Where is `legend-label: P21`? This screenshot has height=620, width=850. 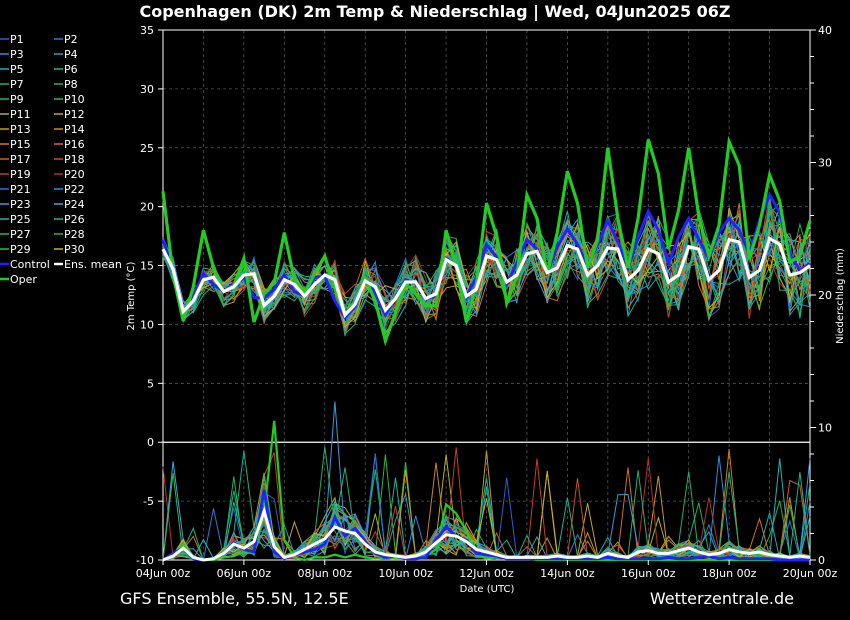 legend-label: P21 is located at coordinates (20, 189).